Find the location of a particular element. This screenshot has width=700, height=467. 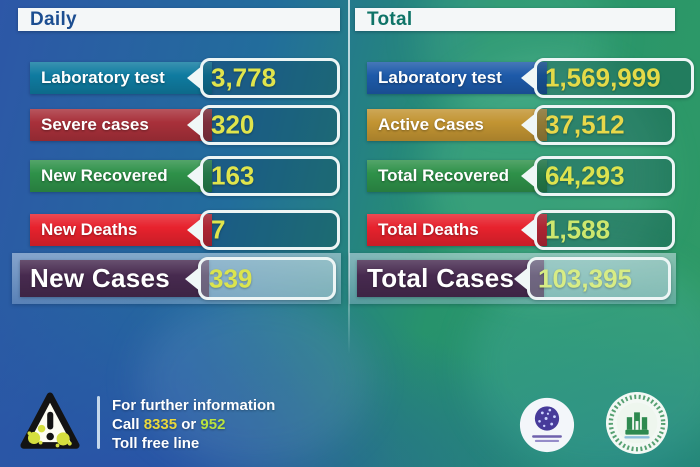

total-header-label: Total is located at coordinates (390, 19).